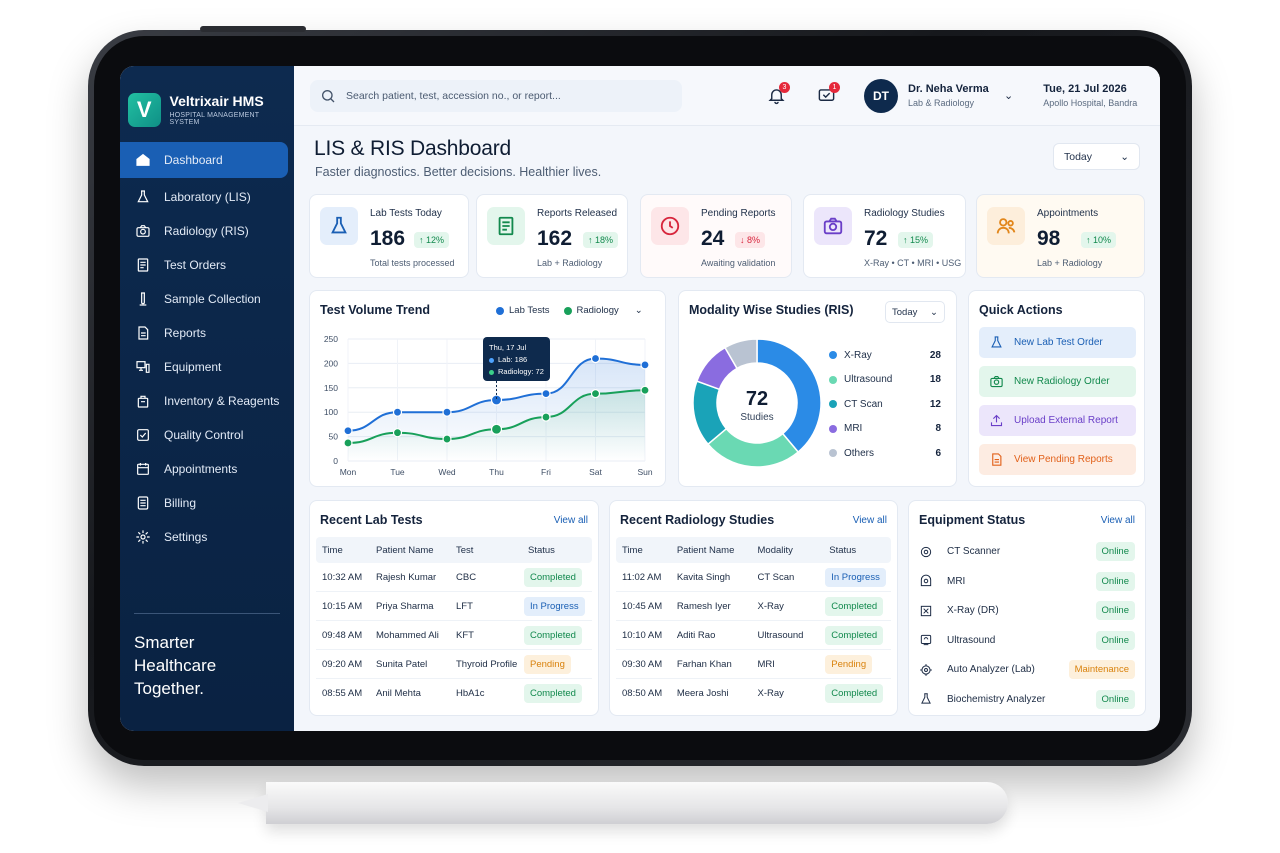  Describe the element at coordinates (143, 160) in the screenshot. I see `home-icon` at that location.